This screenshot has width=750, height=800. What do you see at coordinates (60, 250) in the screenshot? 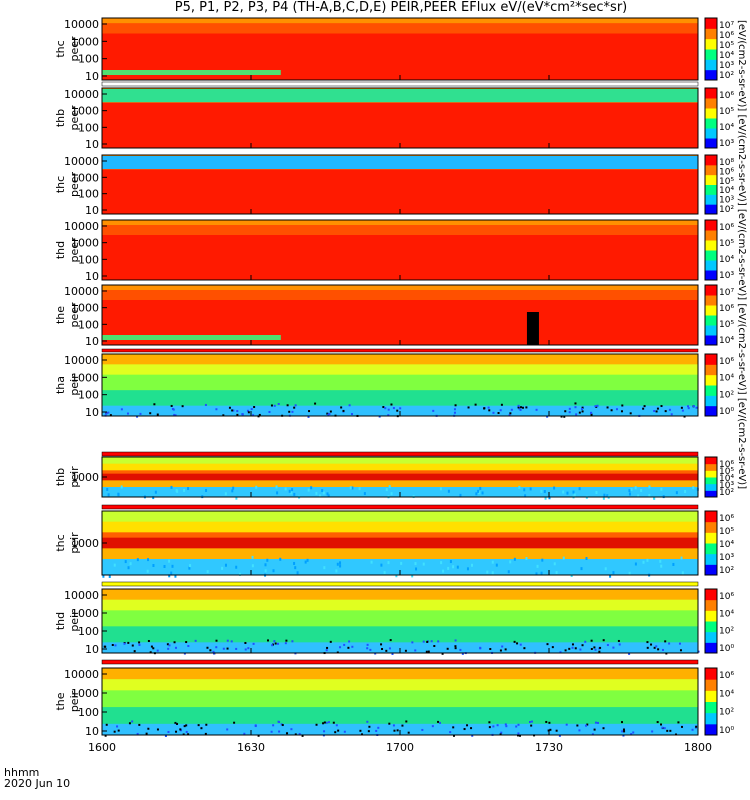
I see `y-axis-label: thd` at bounding box center [60, 250].